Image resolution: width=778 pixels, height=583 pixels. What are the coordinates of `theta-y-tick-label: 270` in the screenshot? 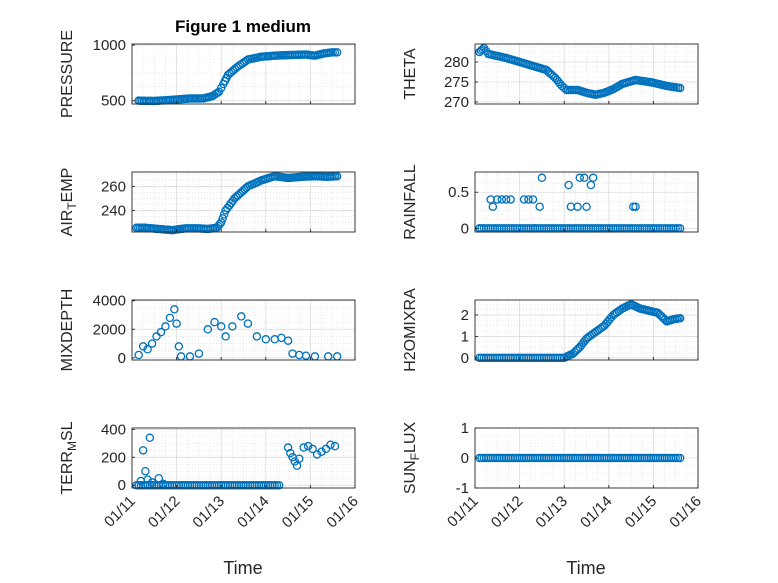 It's located at (456, 102).